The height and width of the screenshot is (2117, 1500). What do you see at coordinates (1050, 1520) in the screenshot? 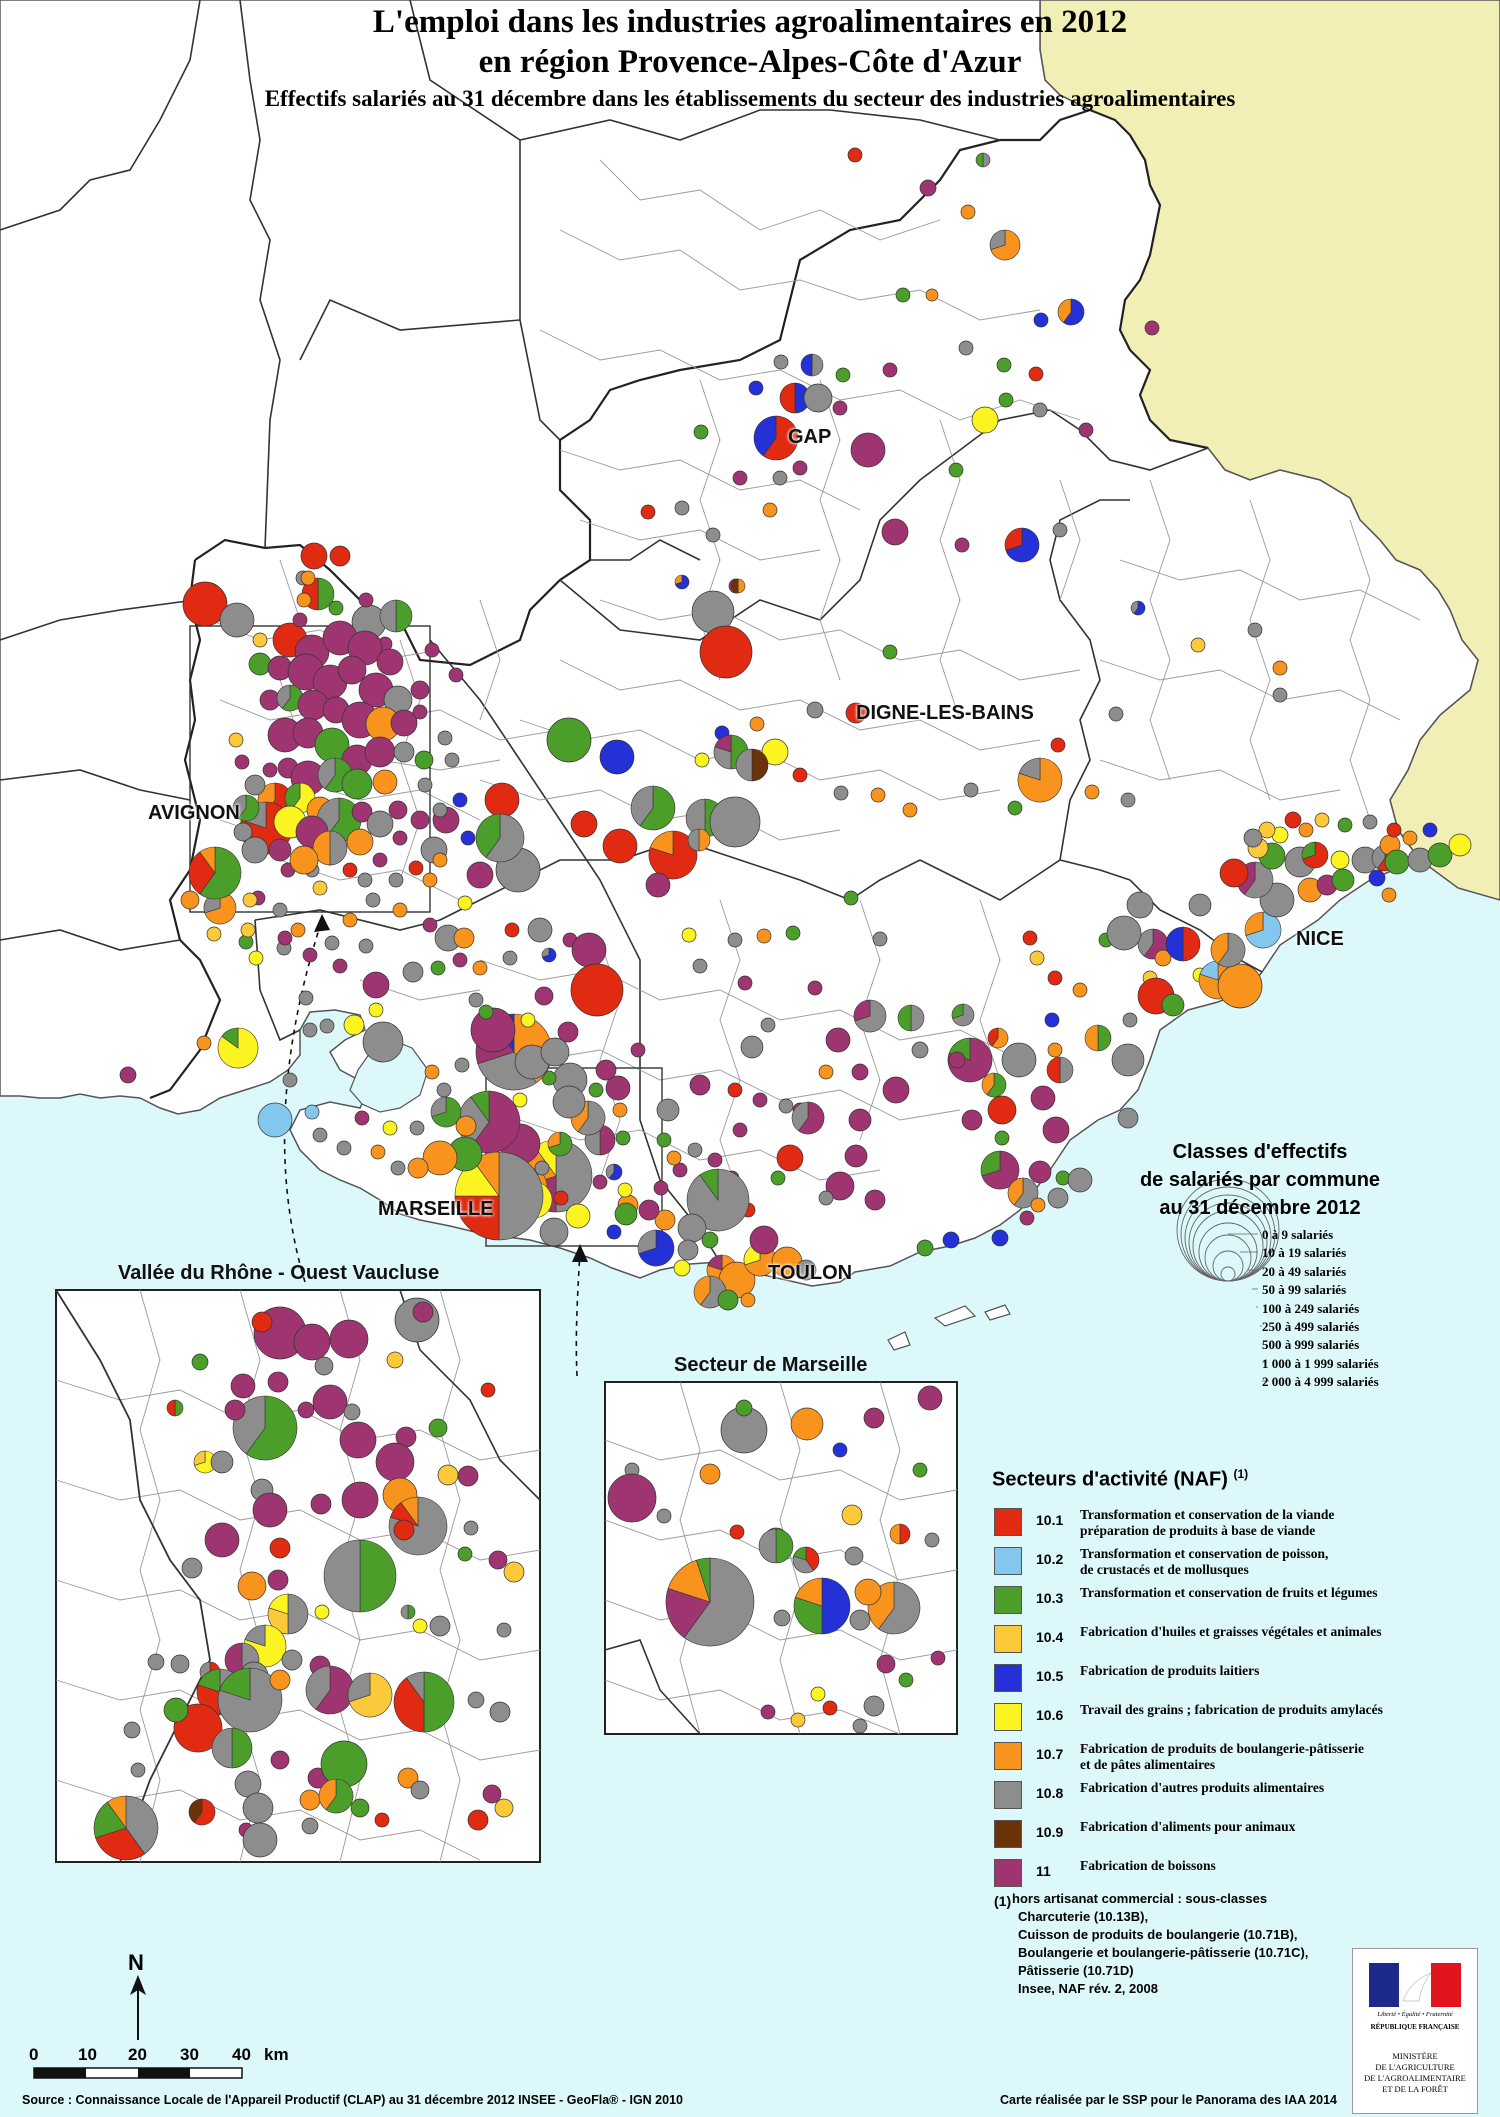
I see `sector-code: 10.1` at bounding box center [1050, 1520].